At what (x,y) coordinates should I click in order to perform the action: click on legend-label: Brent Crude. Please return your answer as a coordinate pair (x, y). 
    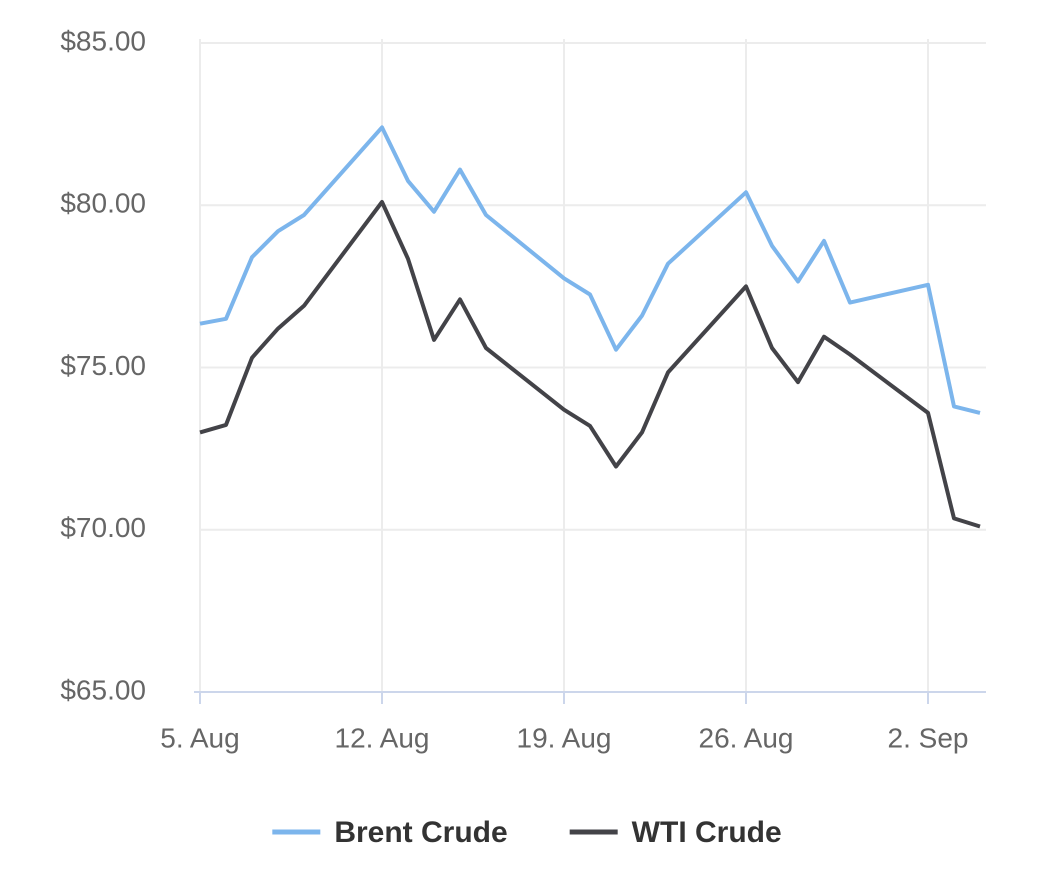
    Looking at the image, I should click on (420, 832).